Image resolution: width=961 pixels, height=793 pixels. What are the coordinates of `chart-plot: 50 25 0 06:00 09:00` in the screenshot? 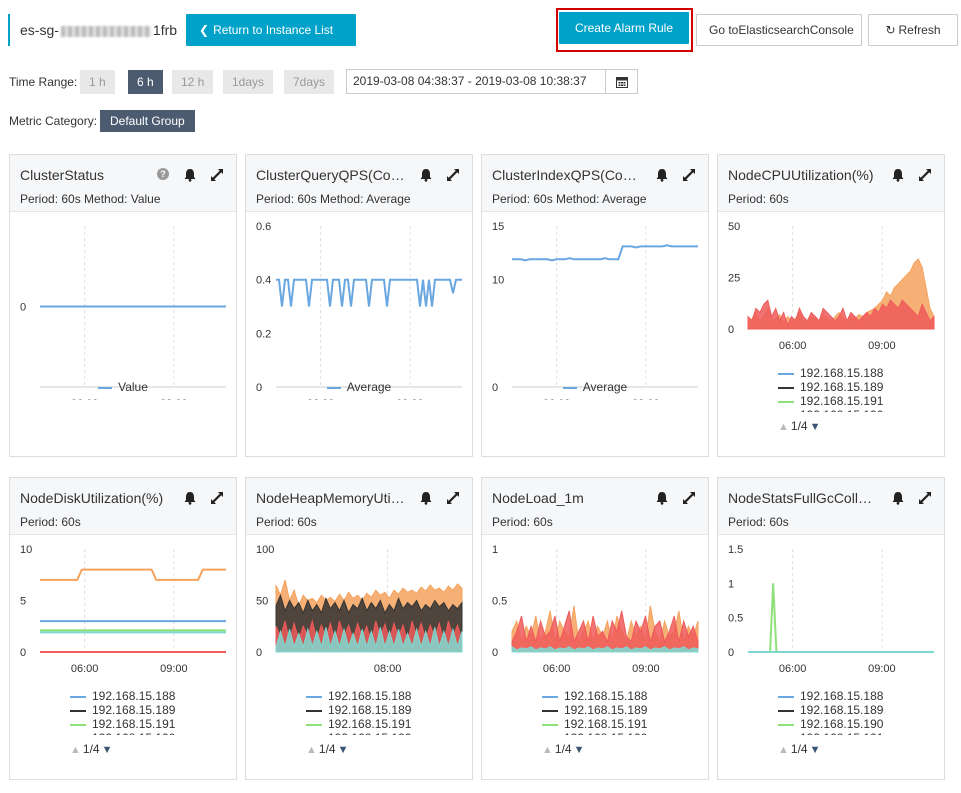 It's located at (831, 292).